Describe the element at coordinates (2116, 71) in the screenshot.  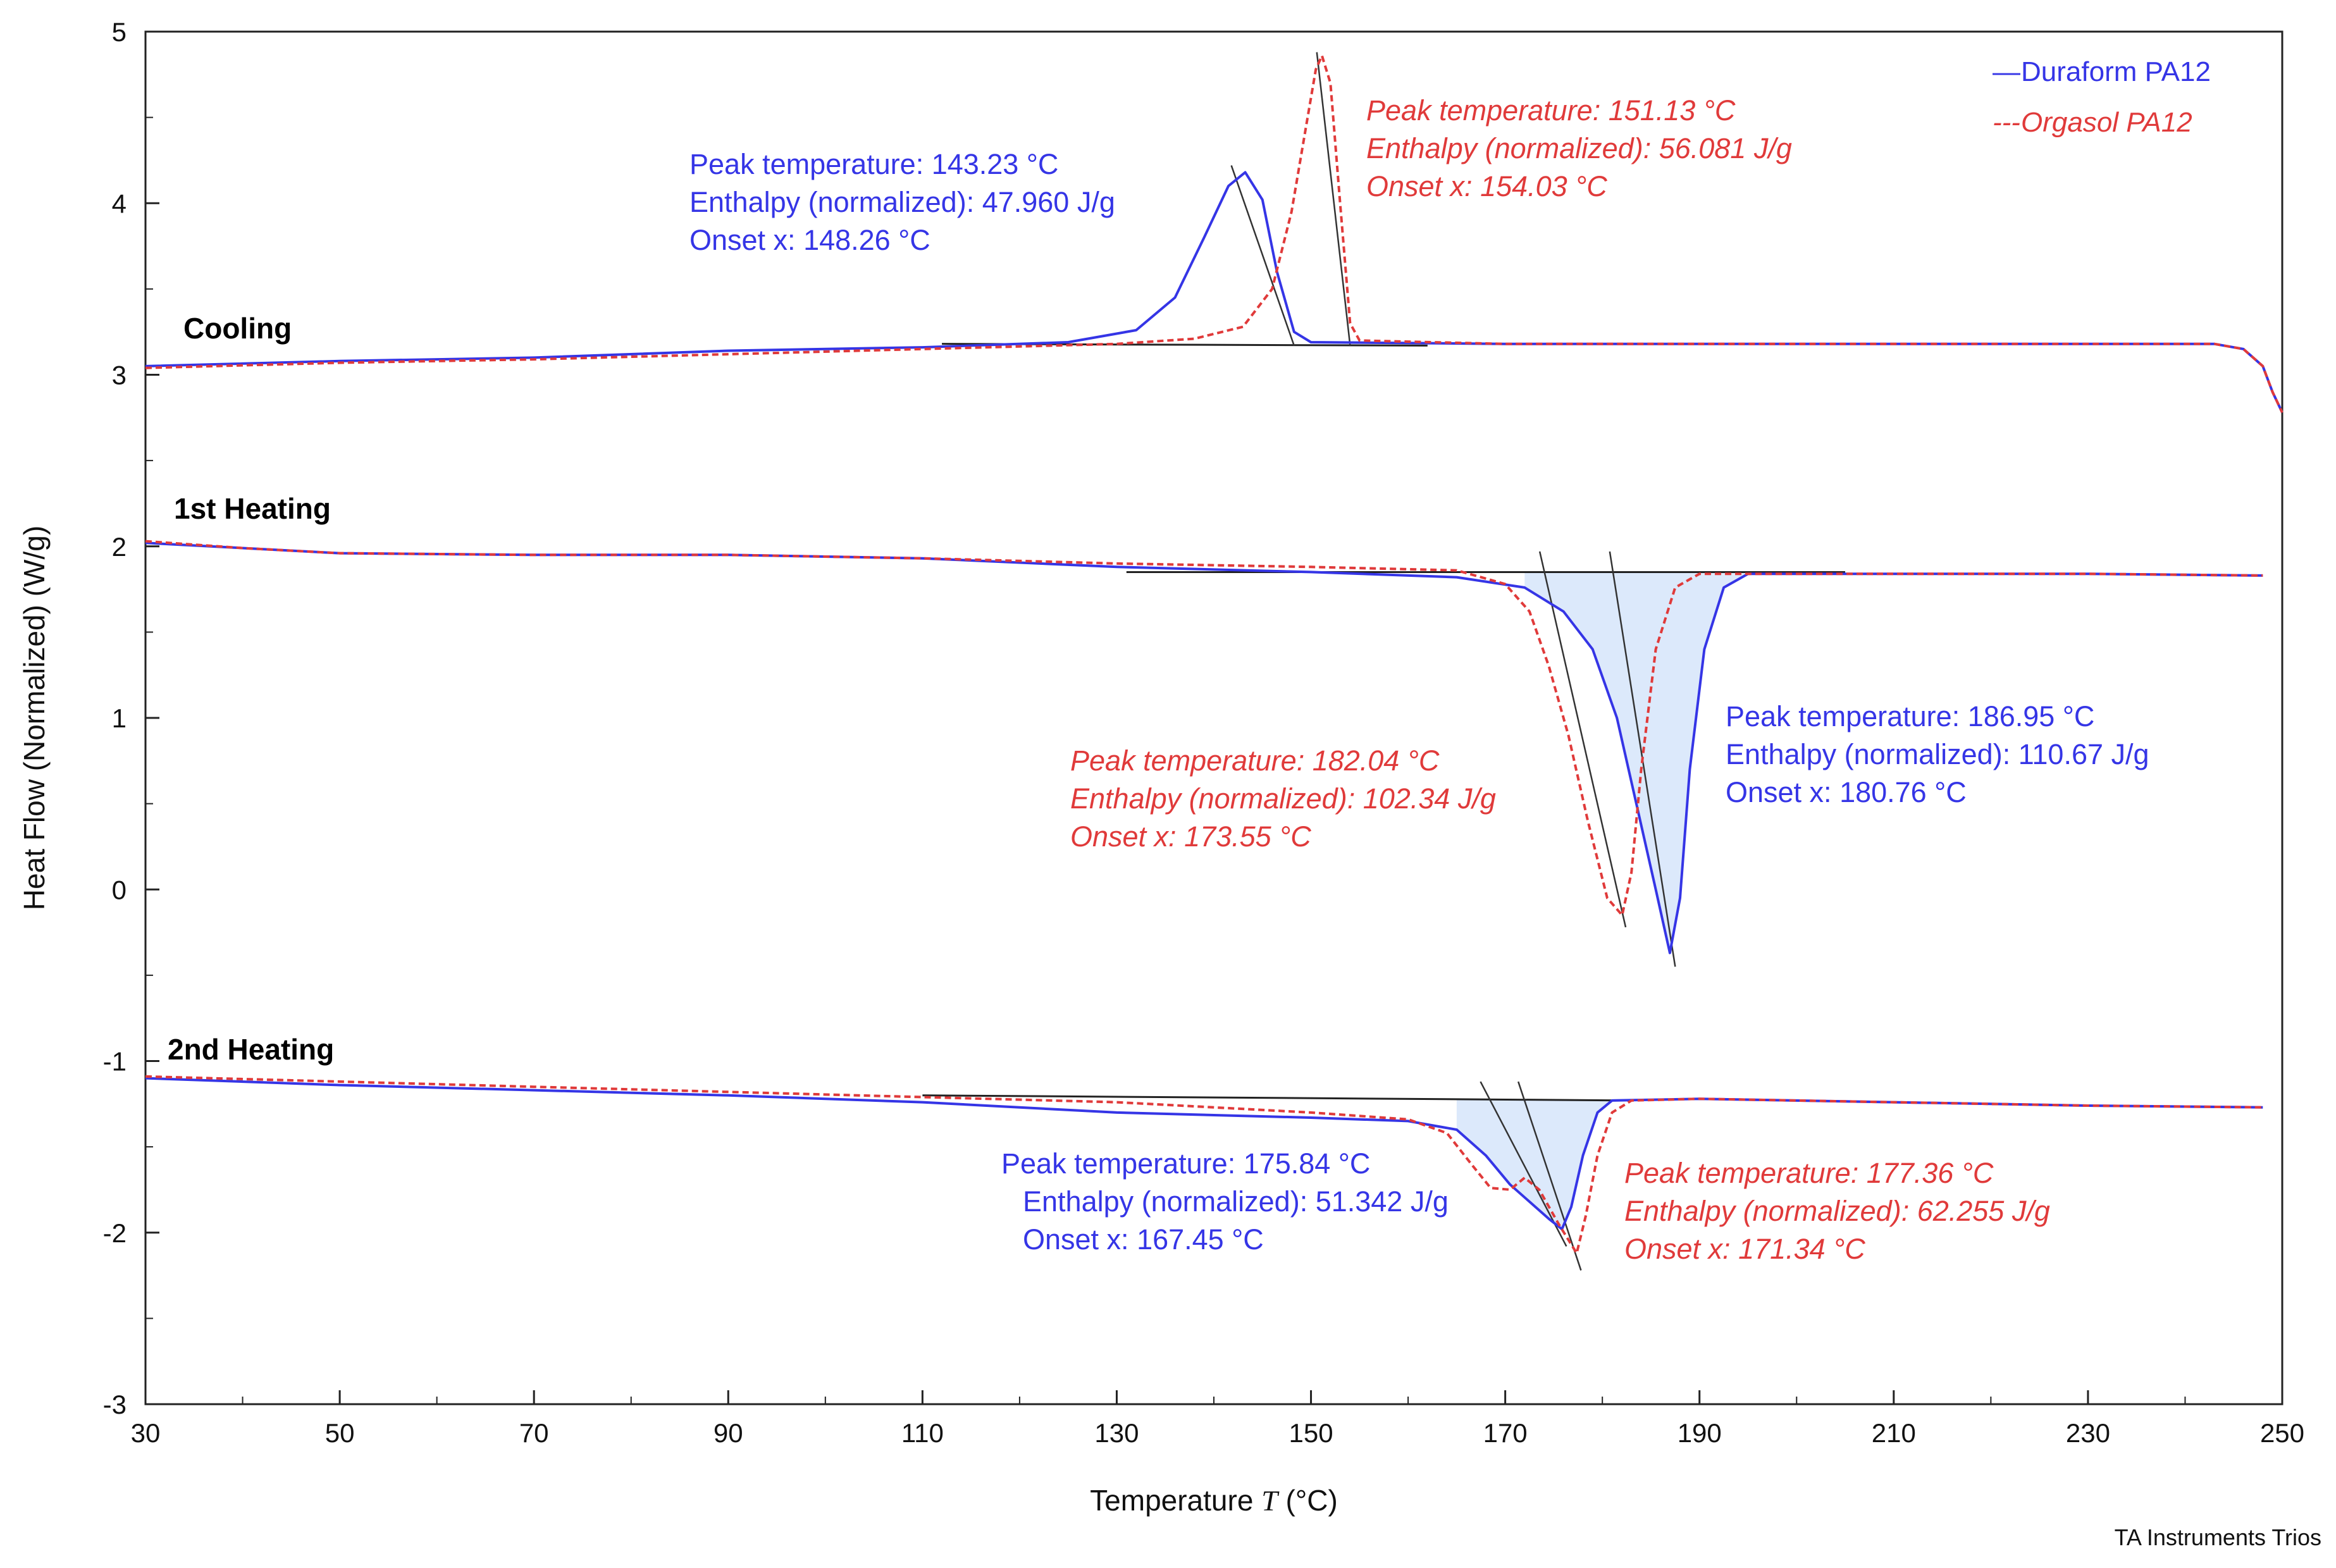
I see `legend-label: Duraform PA12` at that location.